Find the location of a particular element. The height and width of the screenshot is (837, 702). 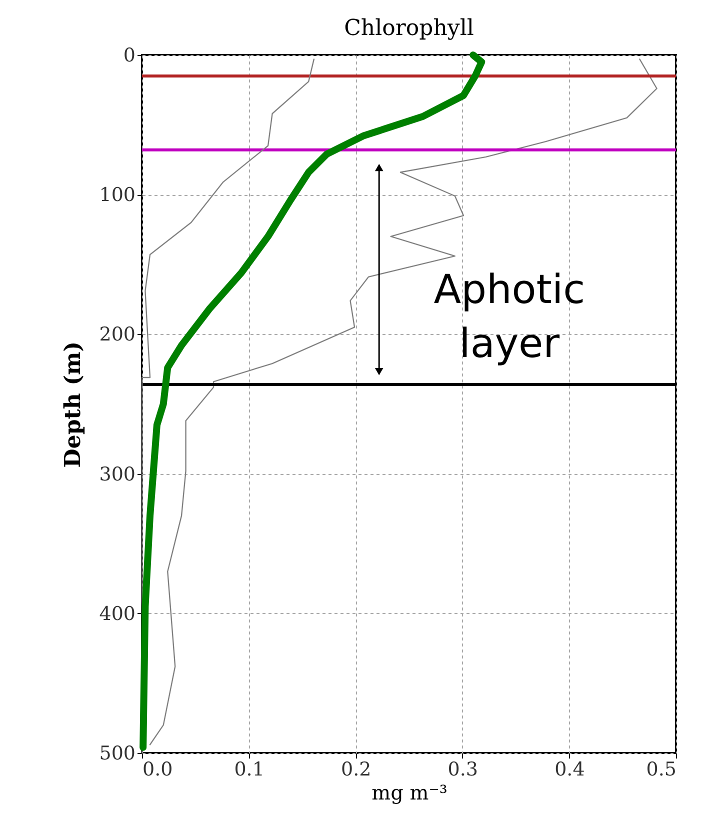

x-tick-label: 0.4 is located at coordinates (569, 769).